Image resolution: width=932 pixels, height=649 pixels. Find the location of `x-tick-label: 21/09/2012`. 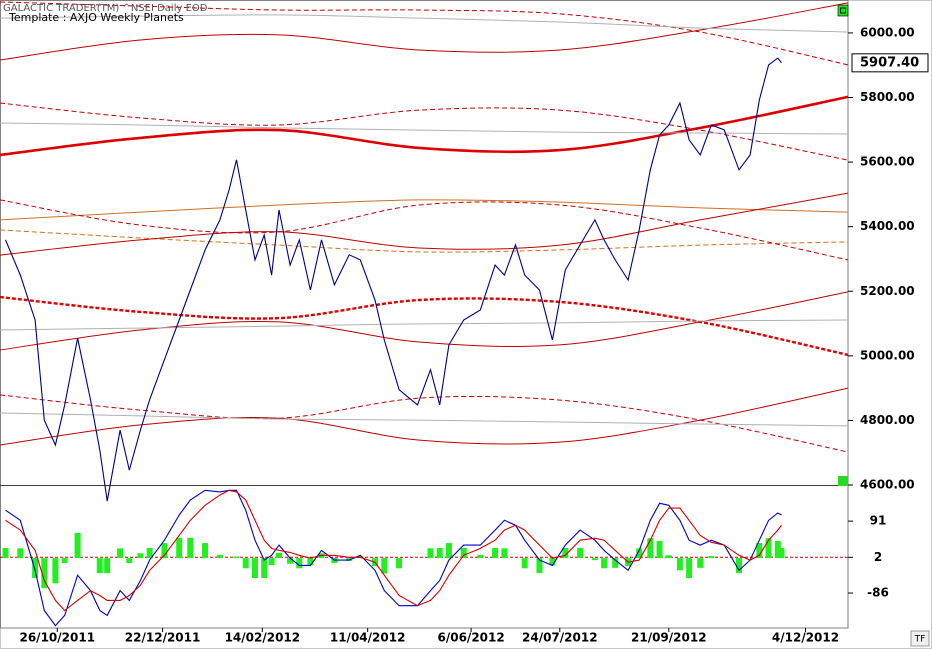

x-tick-label: 21/09/2012 is located at coordinates (669, 638).